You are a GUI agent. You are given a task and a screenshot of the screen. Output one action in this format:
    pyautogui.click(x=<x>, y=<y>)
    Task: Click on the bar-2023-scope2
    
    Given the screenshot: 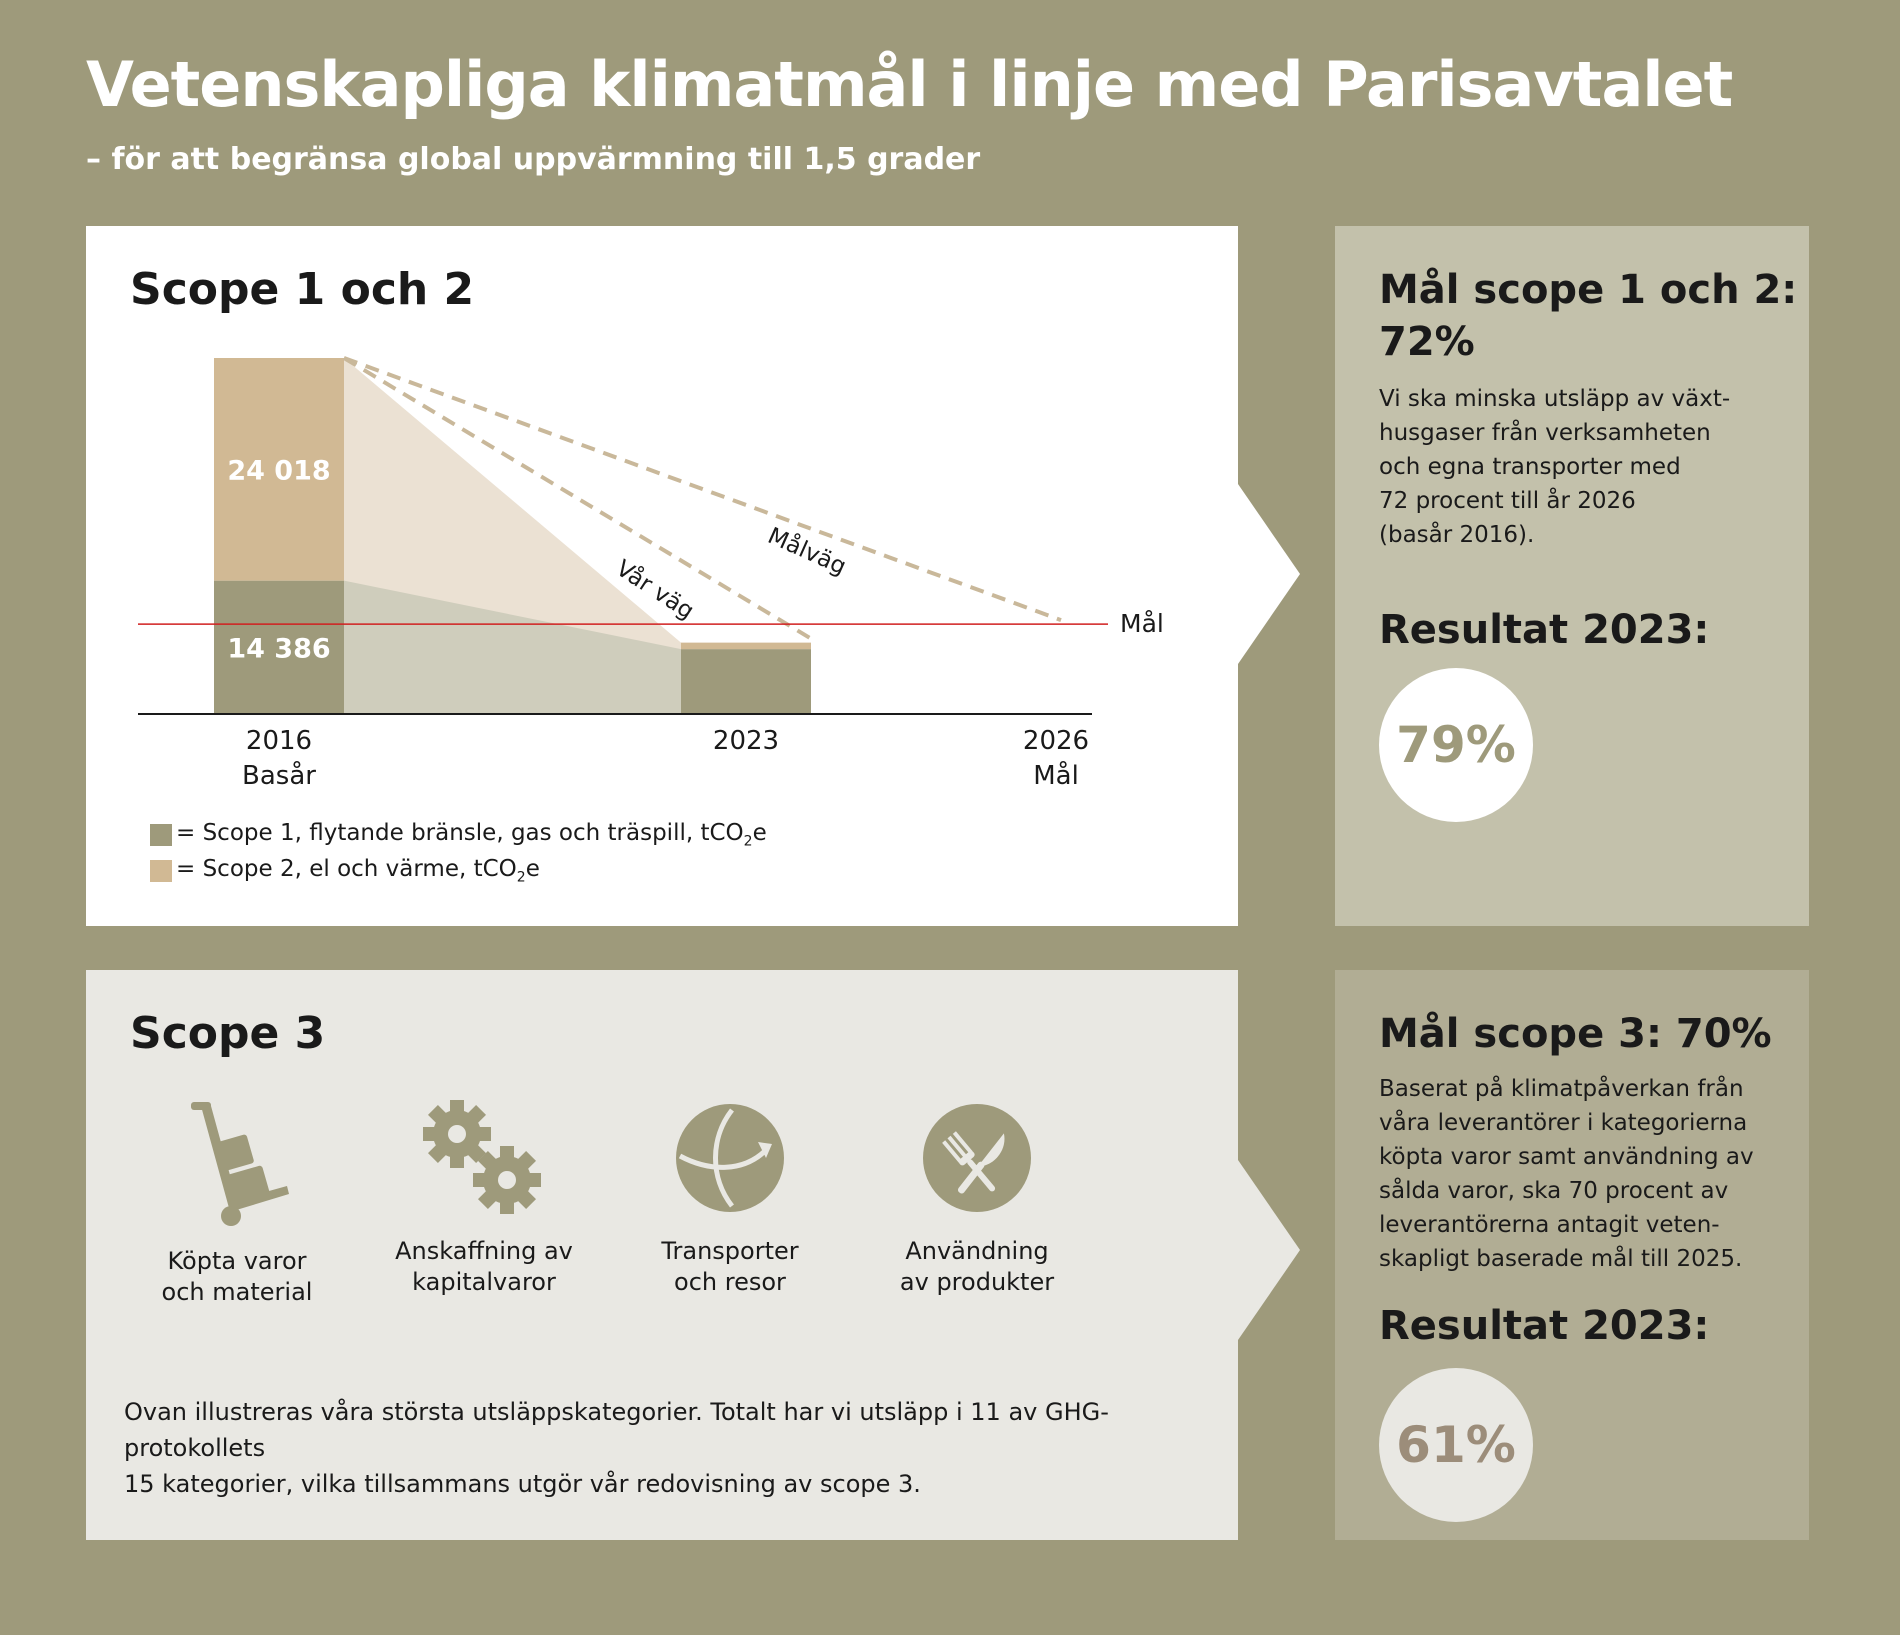 What is the action you would take?
    pyautogui.click(x=746, y=646)
    